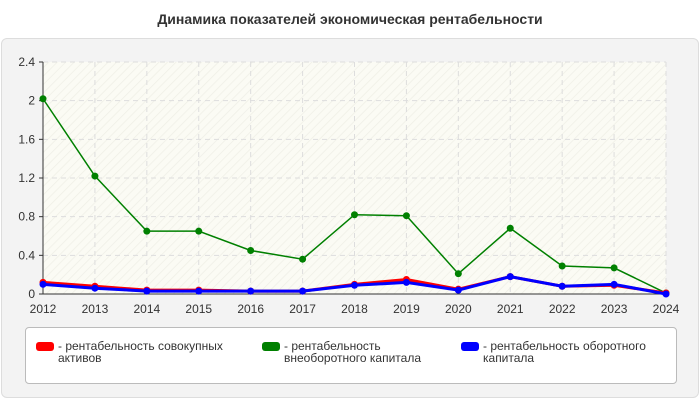 This screenshot has width=700, height=400. I want to click on legend-item-assets: - рентабельность совокупных активов, so click(141, 352).